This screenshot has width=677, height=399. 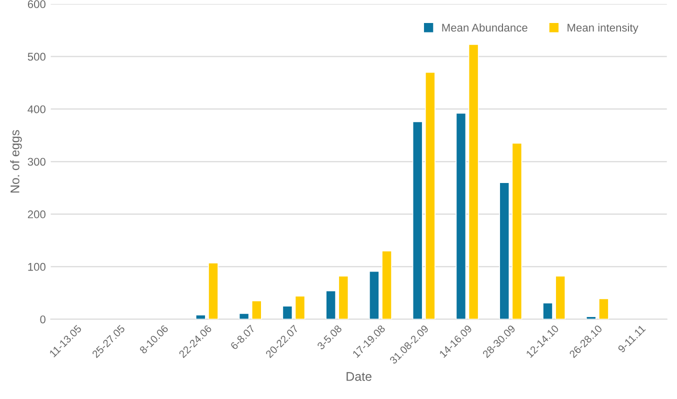 What do you see at coordinates (485, 27) in the screenshot?
I see `legend-label: Mean Abundance` at bounding box center [485, 27].